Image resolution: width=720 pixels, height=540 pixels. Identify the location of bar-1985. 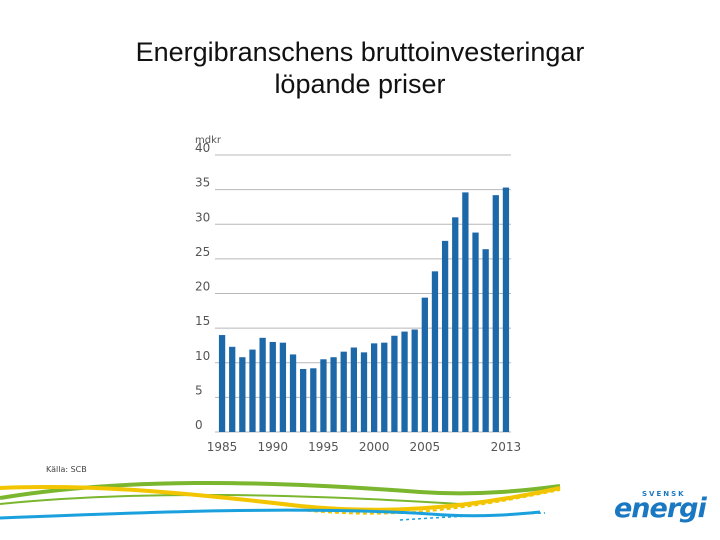
(222, 383).